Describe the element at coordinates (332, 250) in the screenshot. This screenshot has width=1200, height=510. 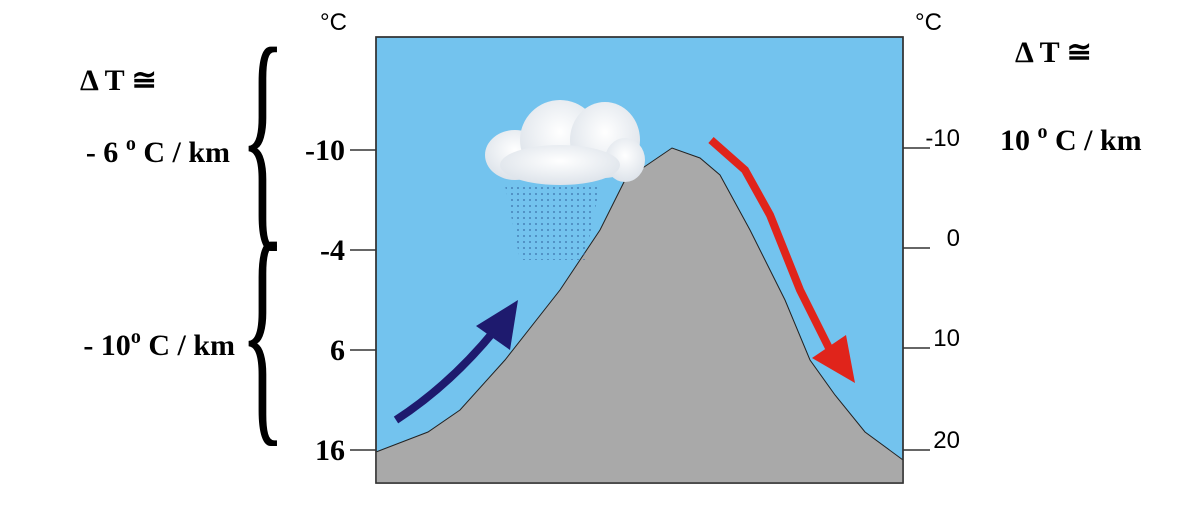
I see `left-tick-label: -4` at that location.